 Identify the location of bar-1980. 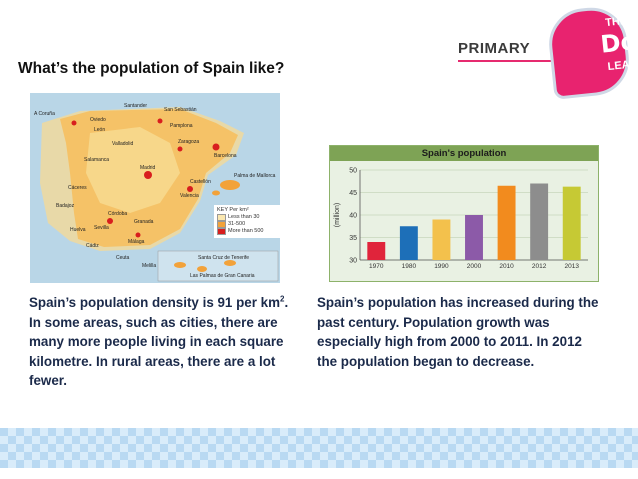
(408, 243).